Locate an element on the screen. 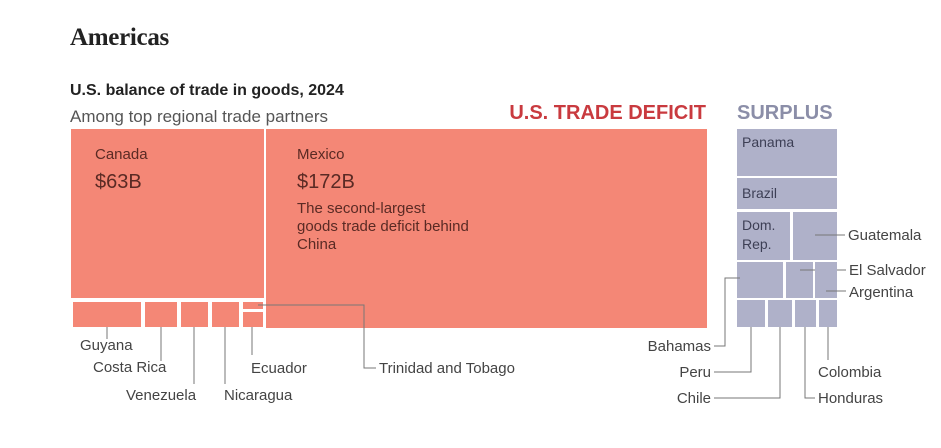  leader-line-trinidad-and-tobago is located at coordinates (317, 336).